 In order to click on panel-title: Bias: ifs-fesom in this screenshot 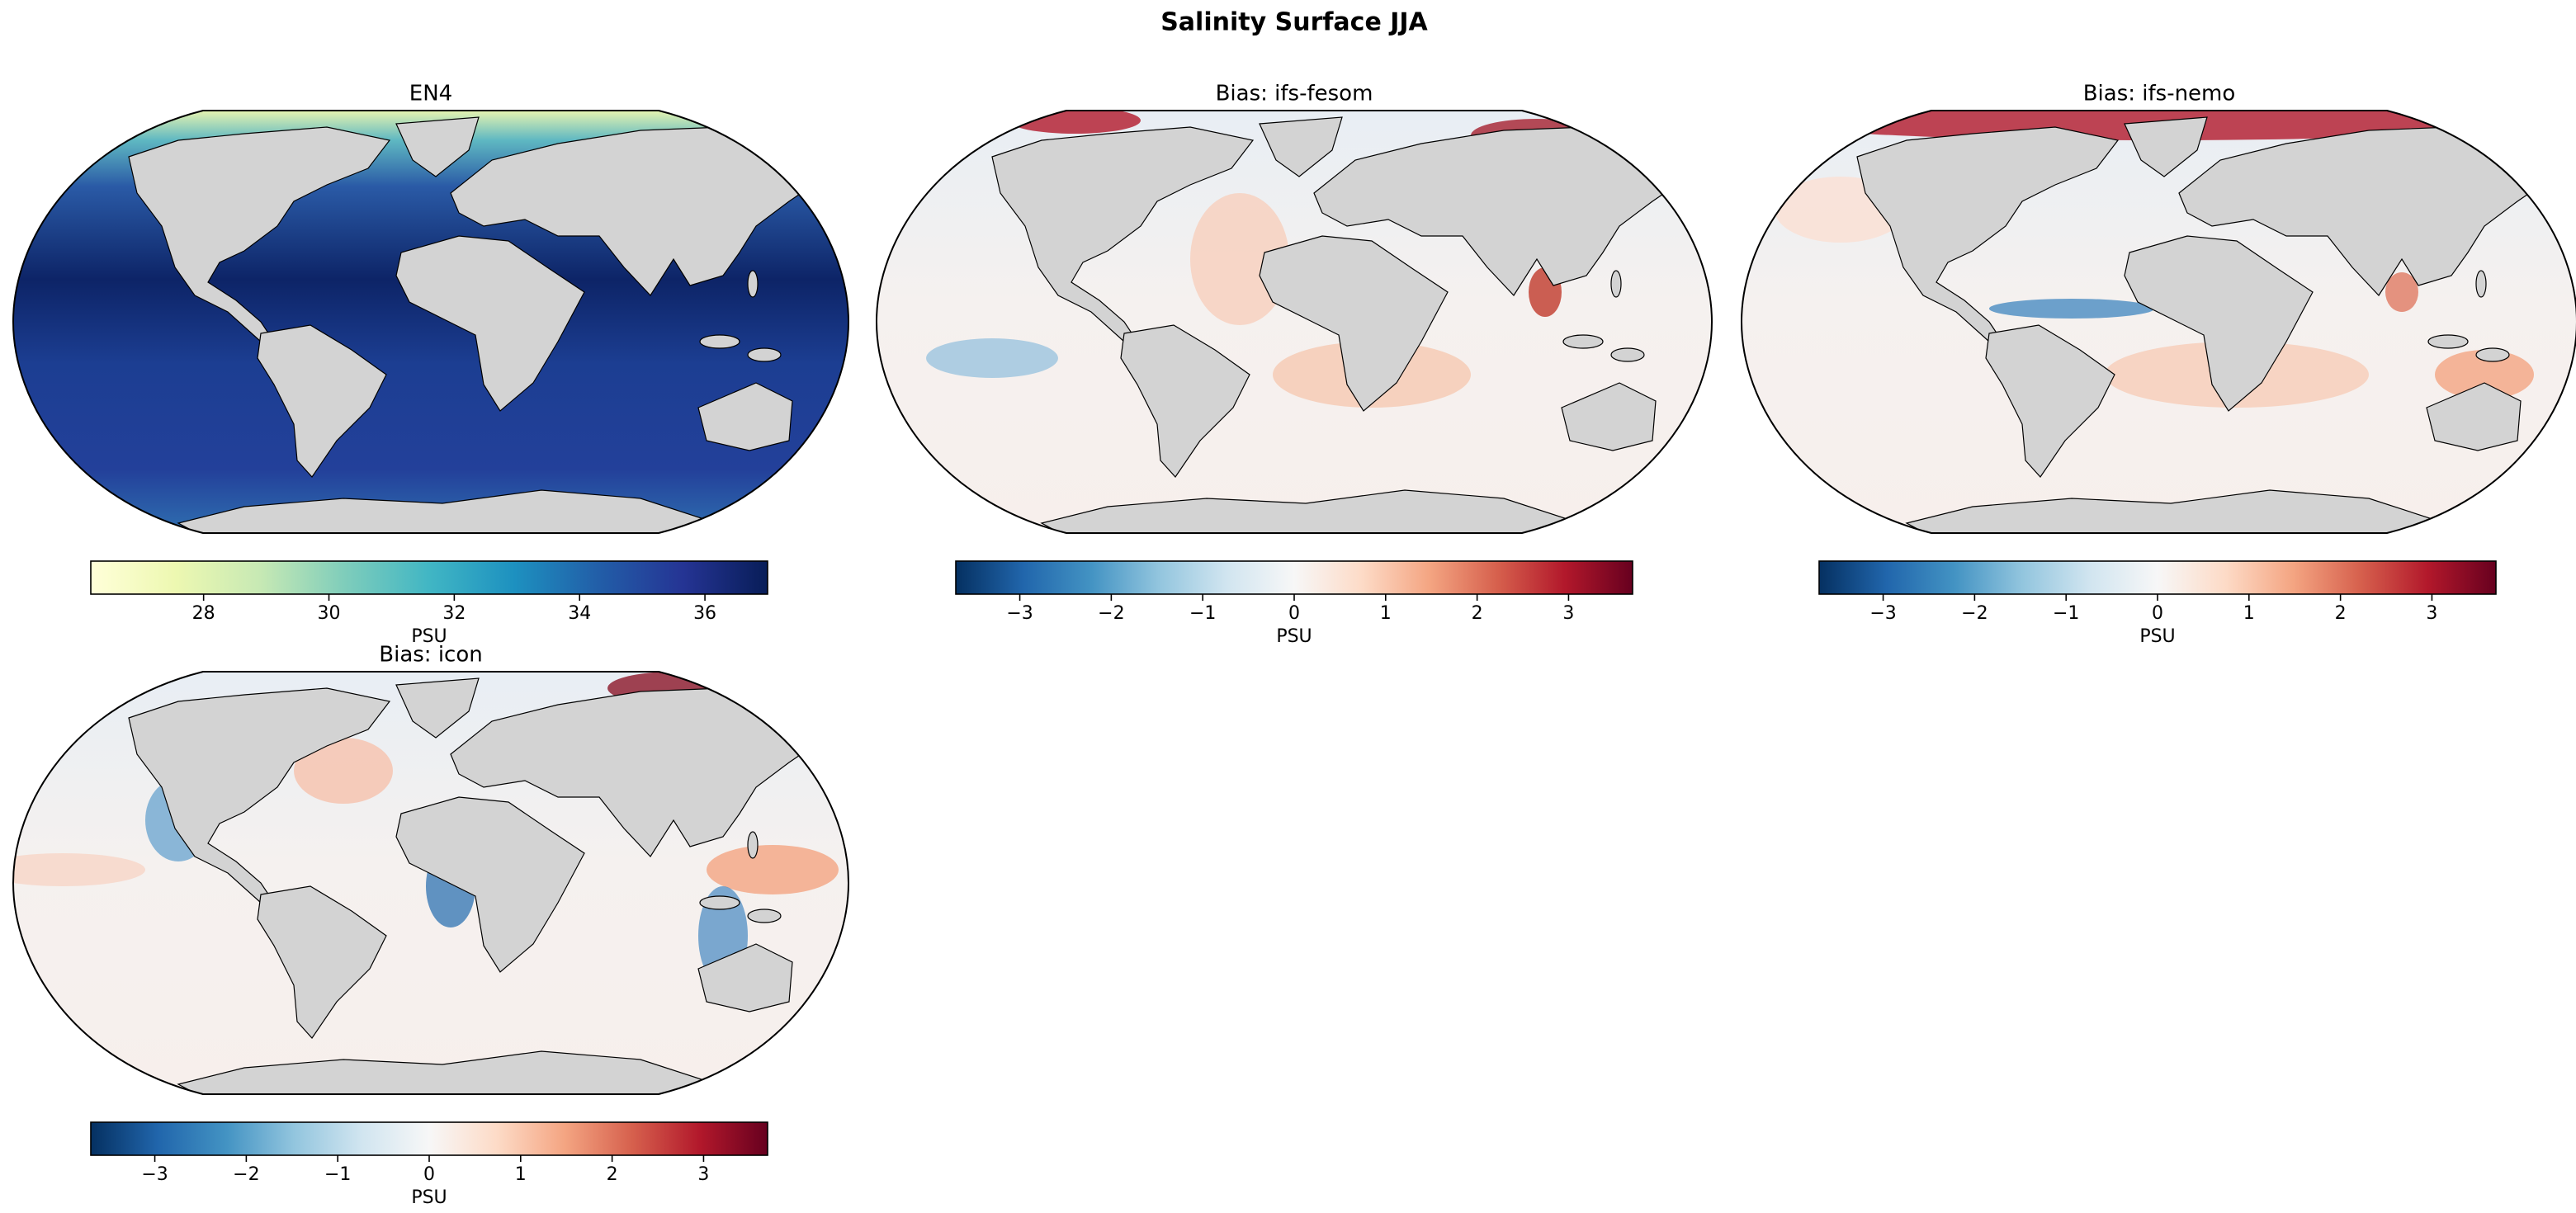, I will do `click(1294, 94)`.